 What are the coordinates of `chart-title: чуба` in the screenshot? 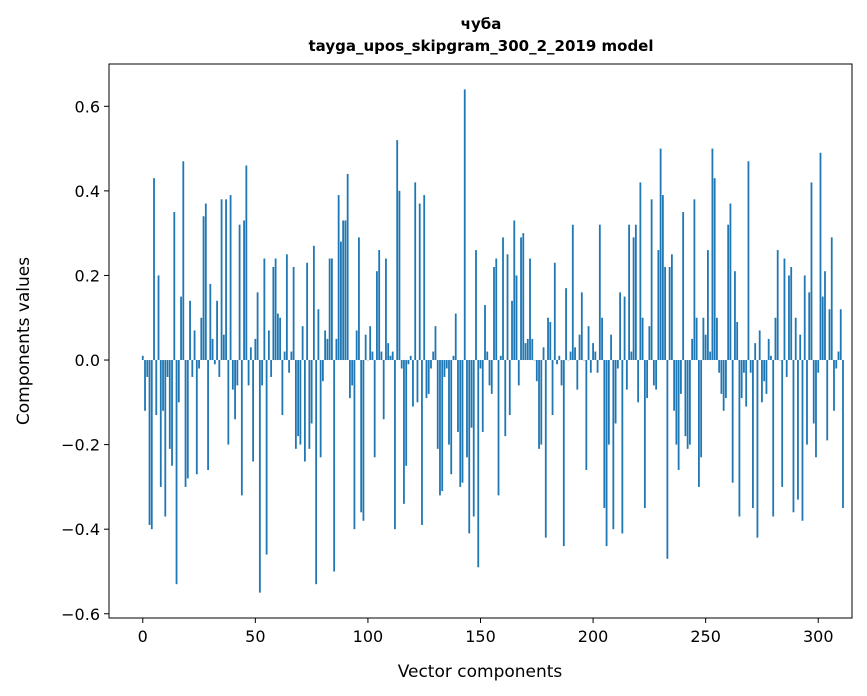 It's located at (481, 24).